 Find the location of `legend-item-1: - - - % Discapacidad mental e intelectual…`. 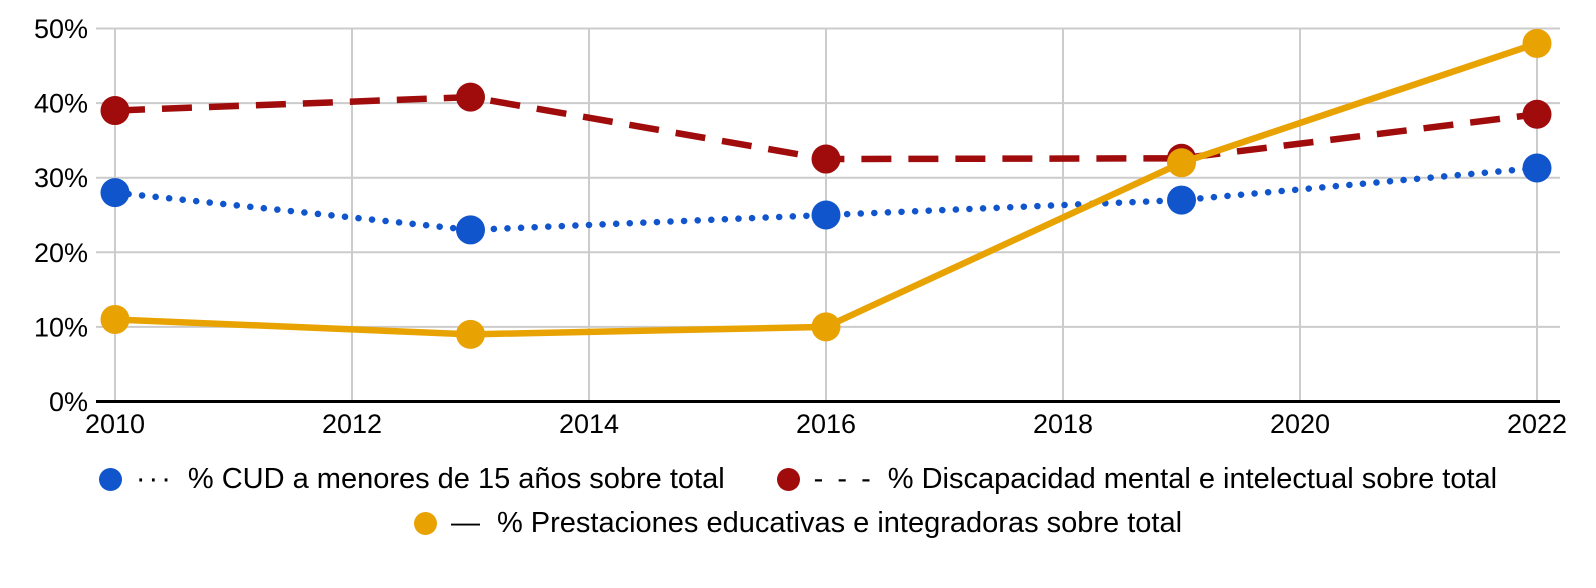

legend-item-1: - - - % Discapacidad mental e intelectual… is located at coordinates (1137, 479).